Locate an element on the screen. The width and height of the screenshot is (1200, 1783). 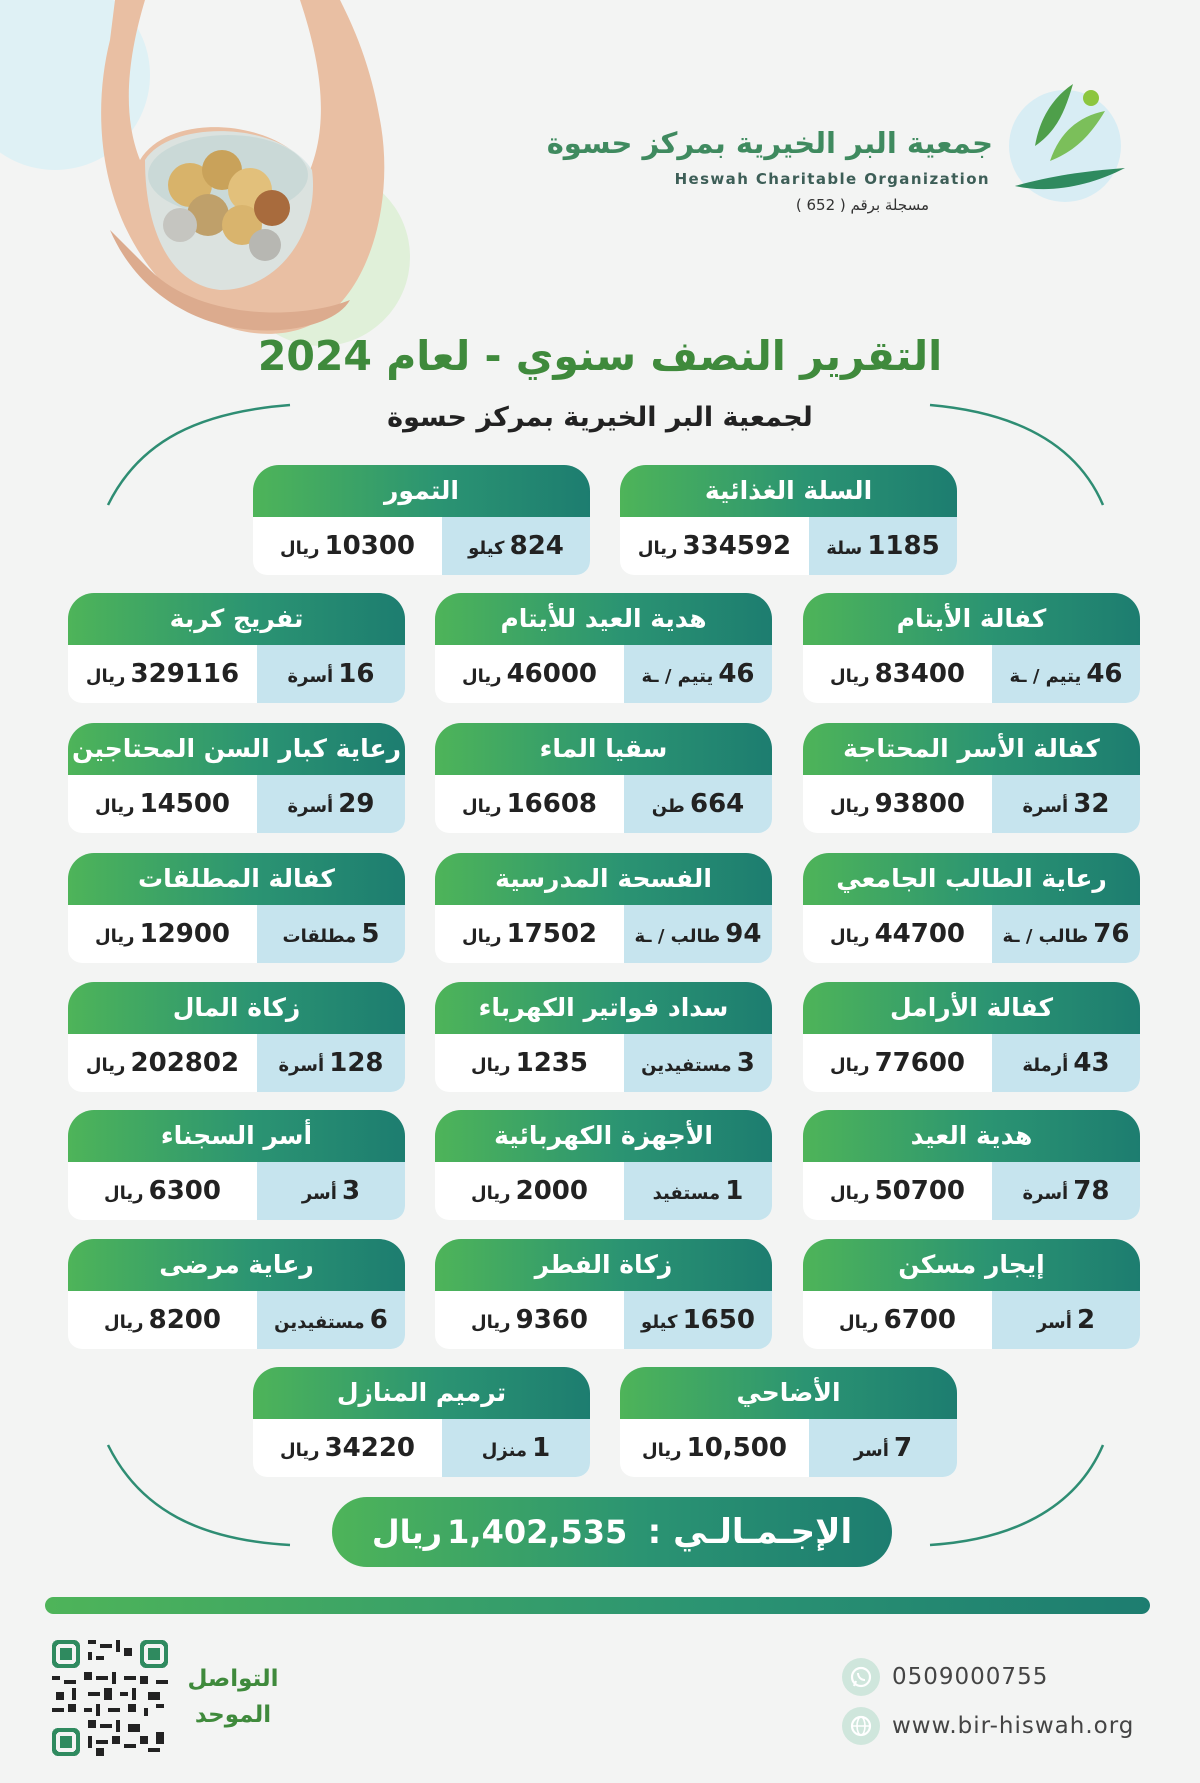
service-count: 16 أسرة is located at coordinates (331, 674).